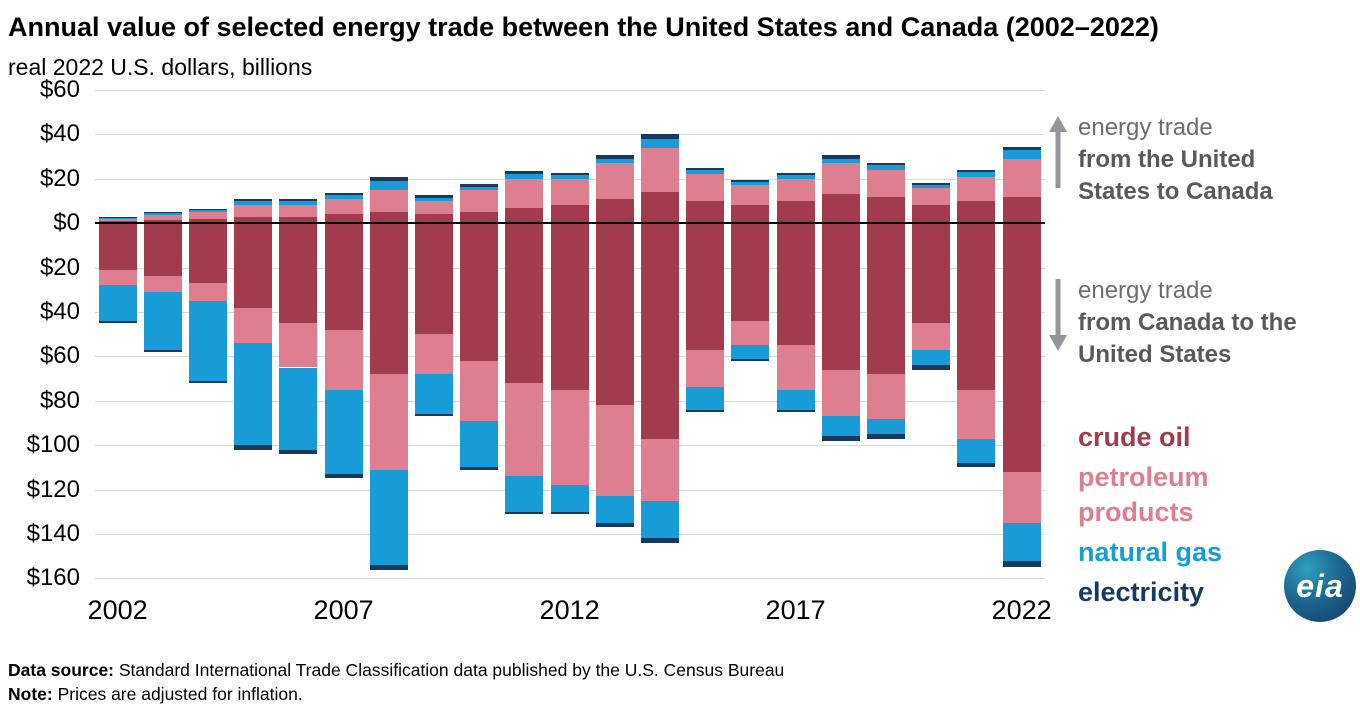  I want to click on bar-2002-electricity-import, so click(117, 322).